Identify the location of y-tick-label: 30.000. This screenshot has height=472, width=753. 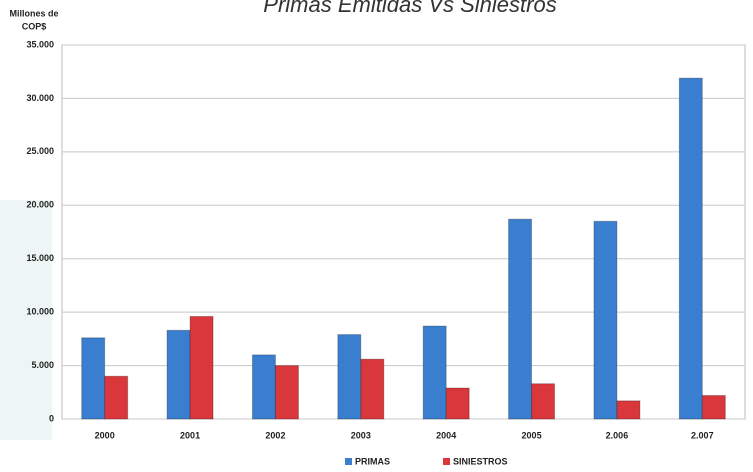
(40, 98).